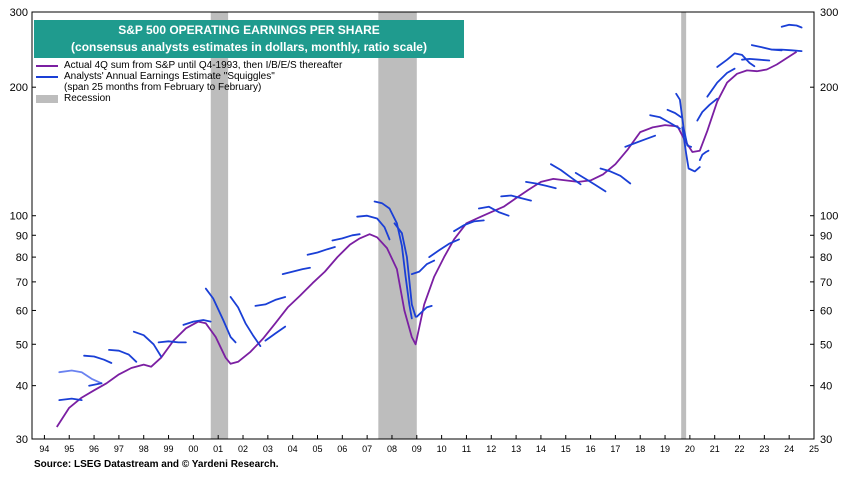  I want to click on y-tick-label-right: 30, so click(826, 440).